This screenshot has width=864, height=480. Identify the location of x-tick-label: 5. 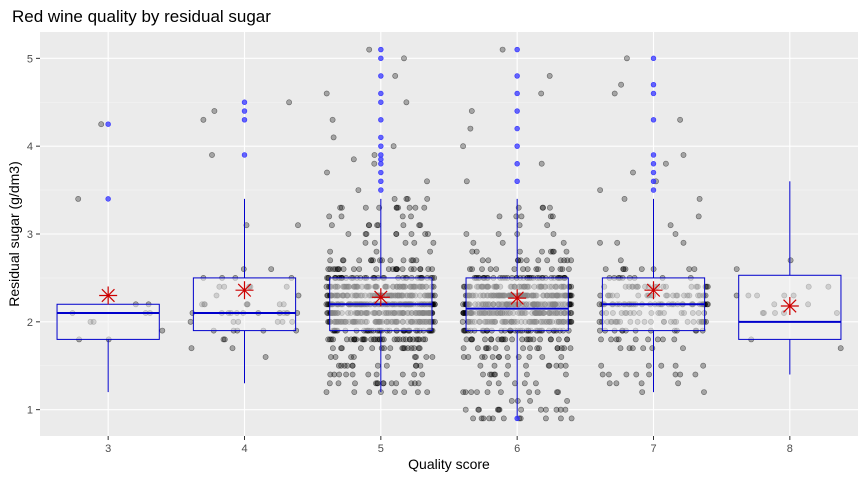
(381, 449).